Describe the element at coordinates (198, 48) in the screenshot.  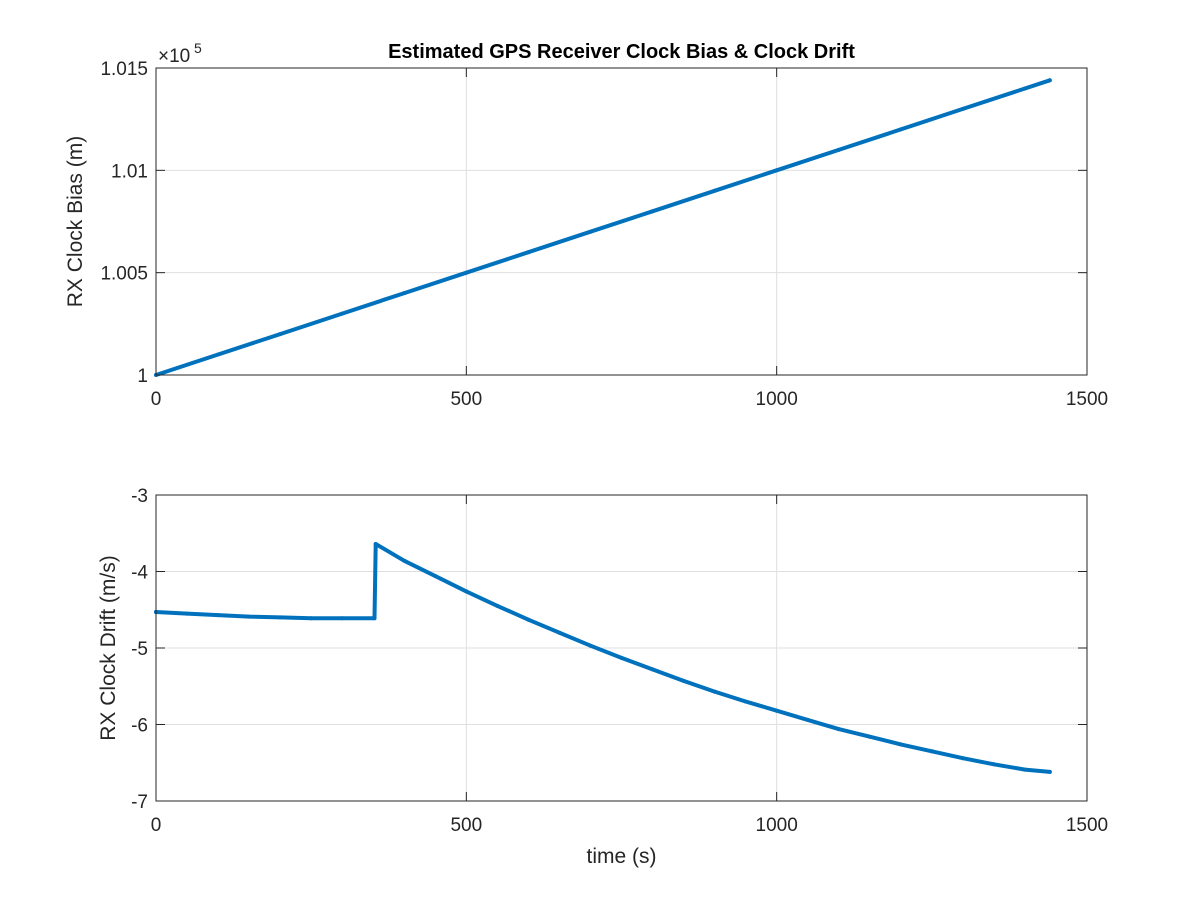
I see `y-exponent-power: 5` at that location.